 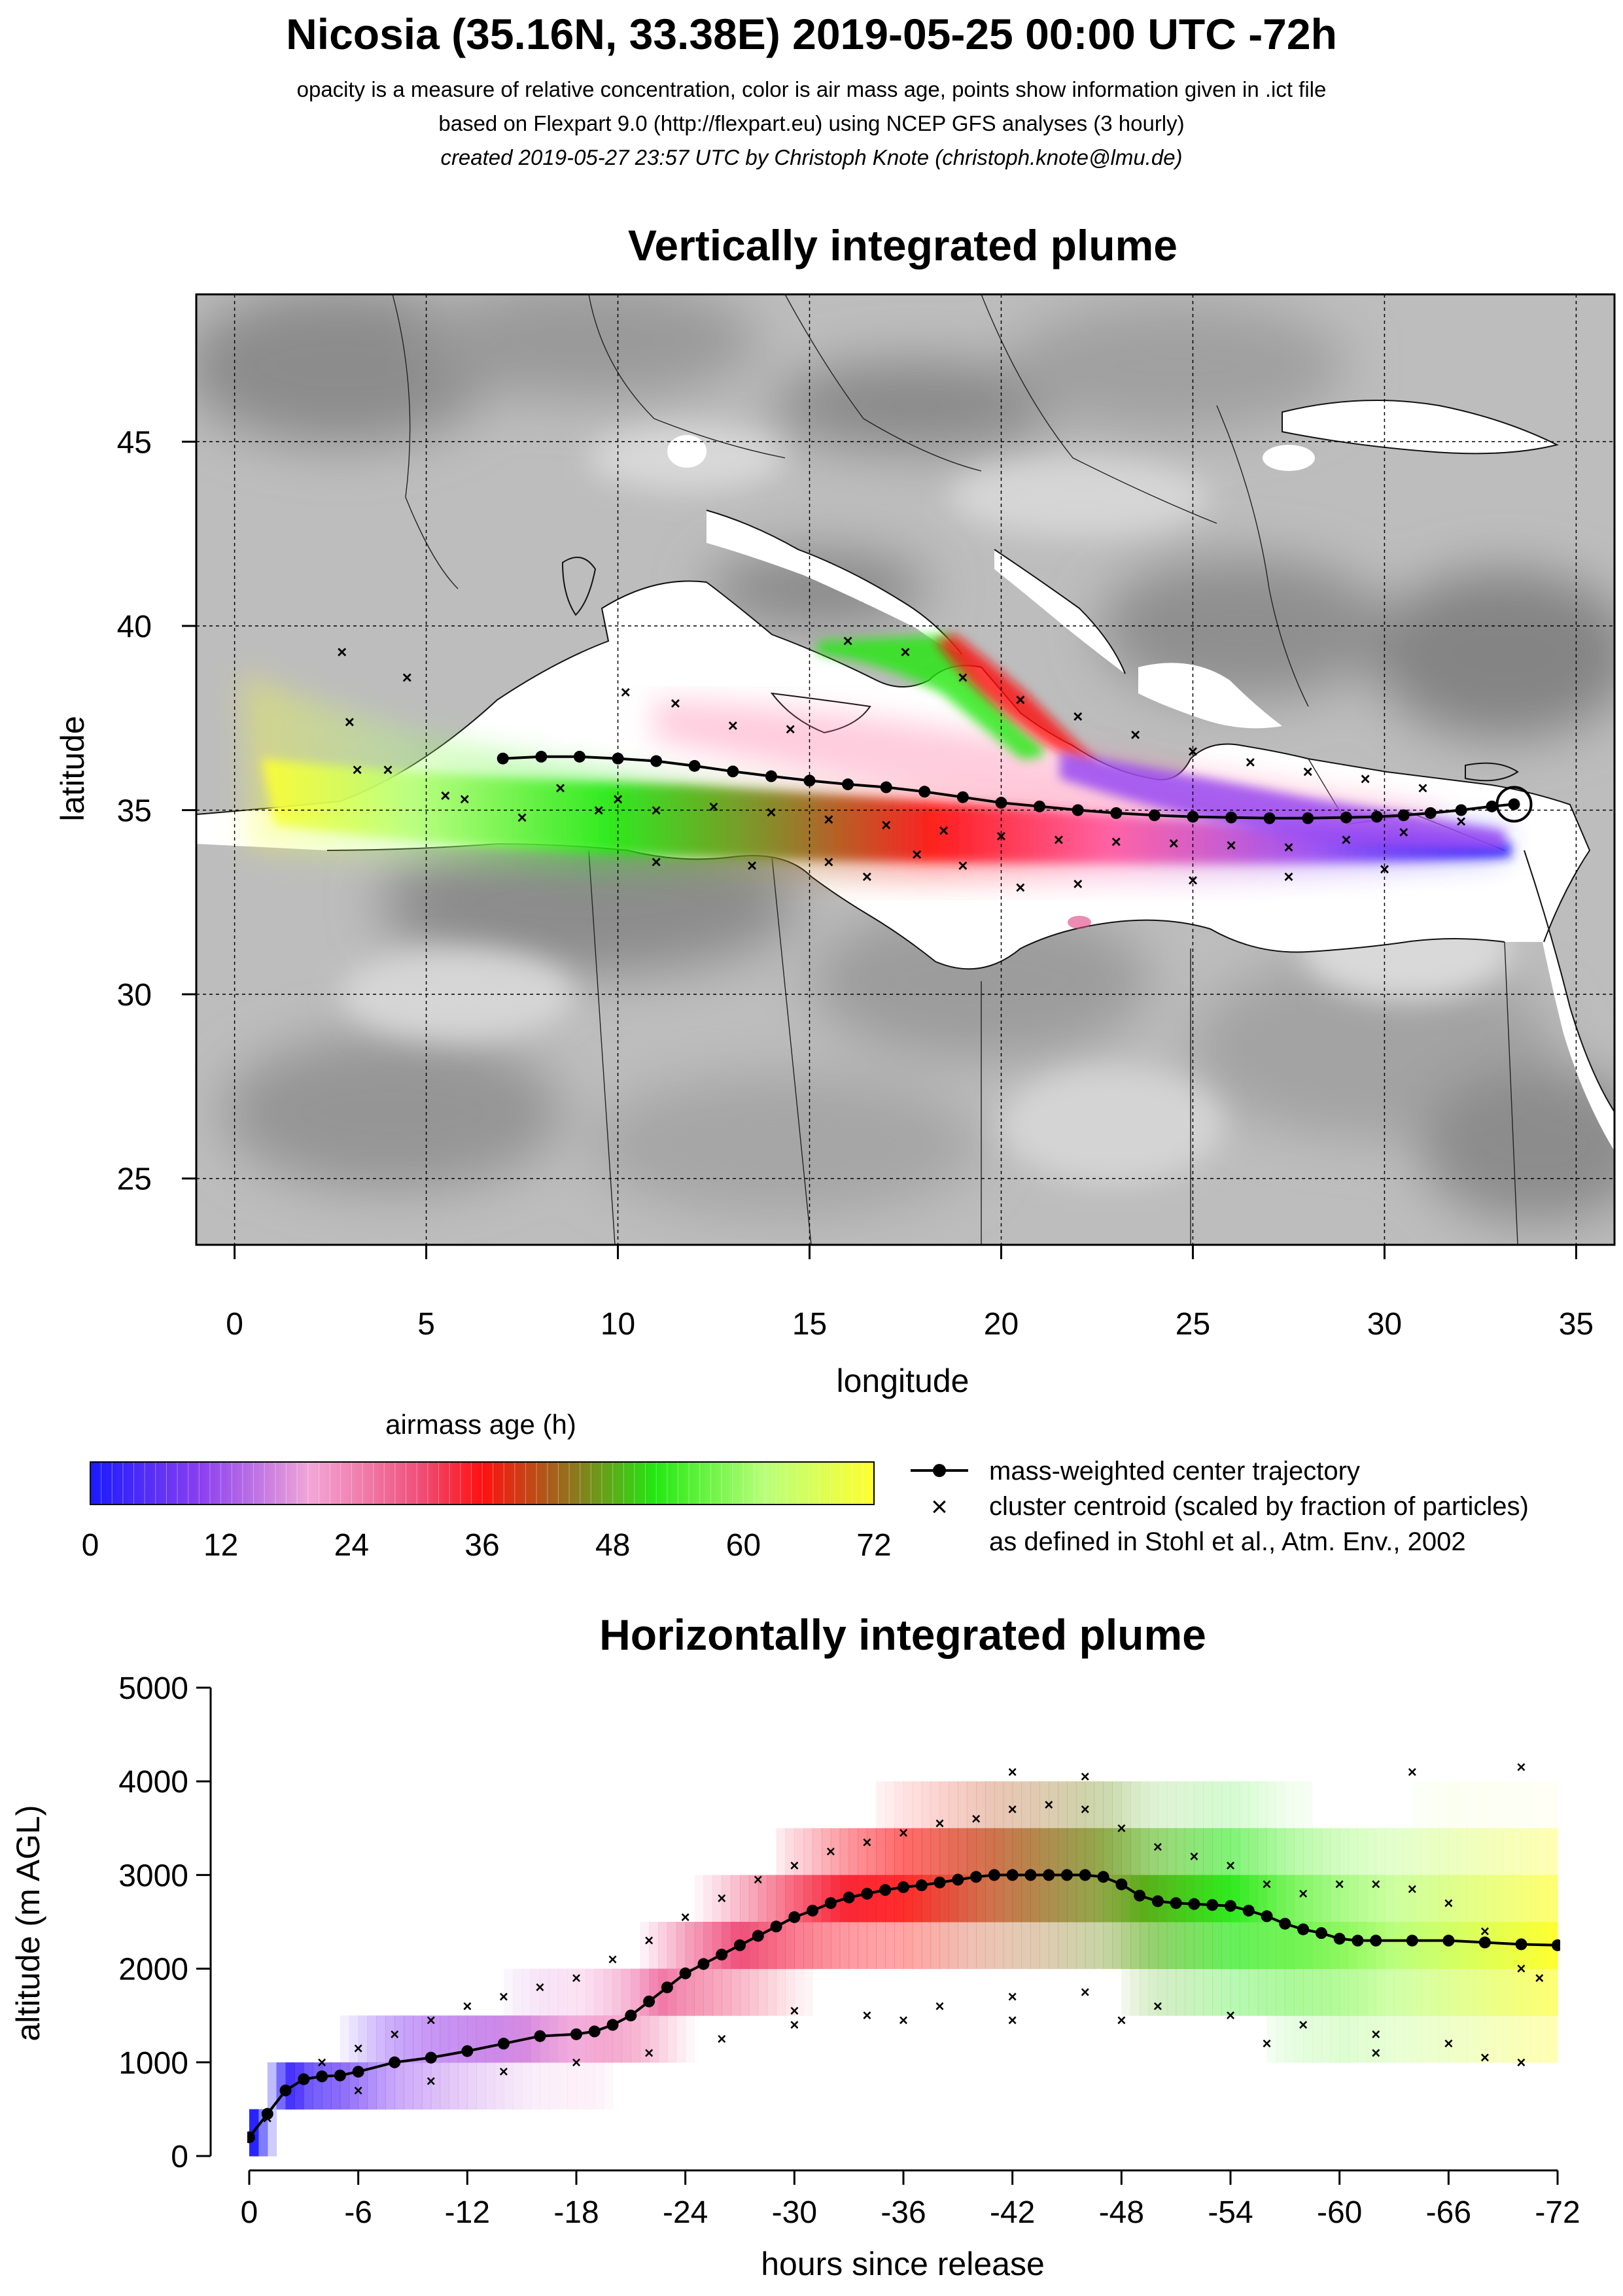 I want to click on map-x-tick-label: 25, so click(x=1193, y=1324).